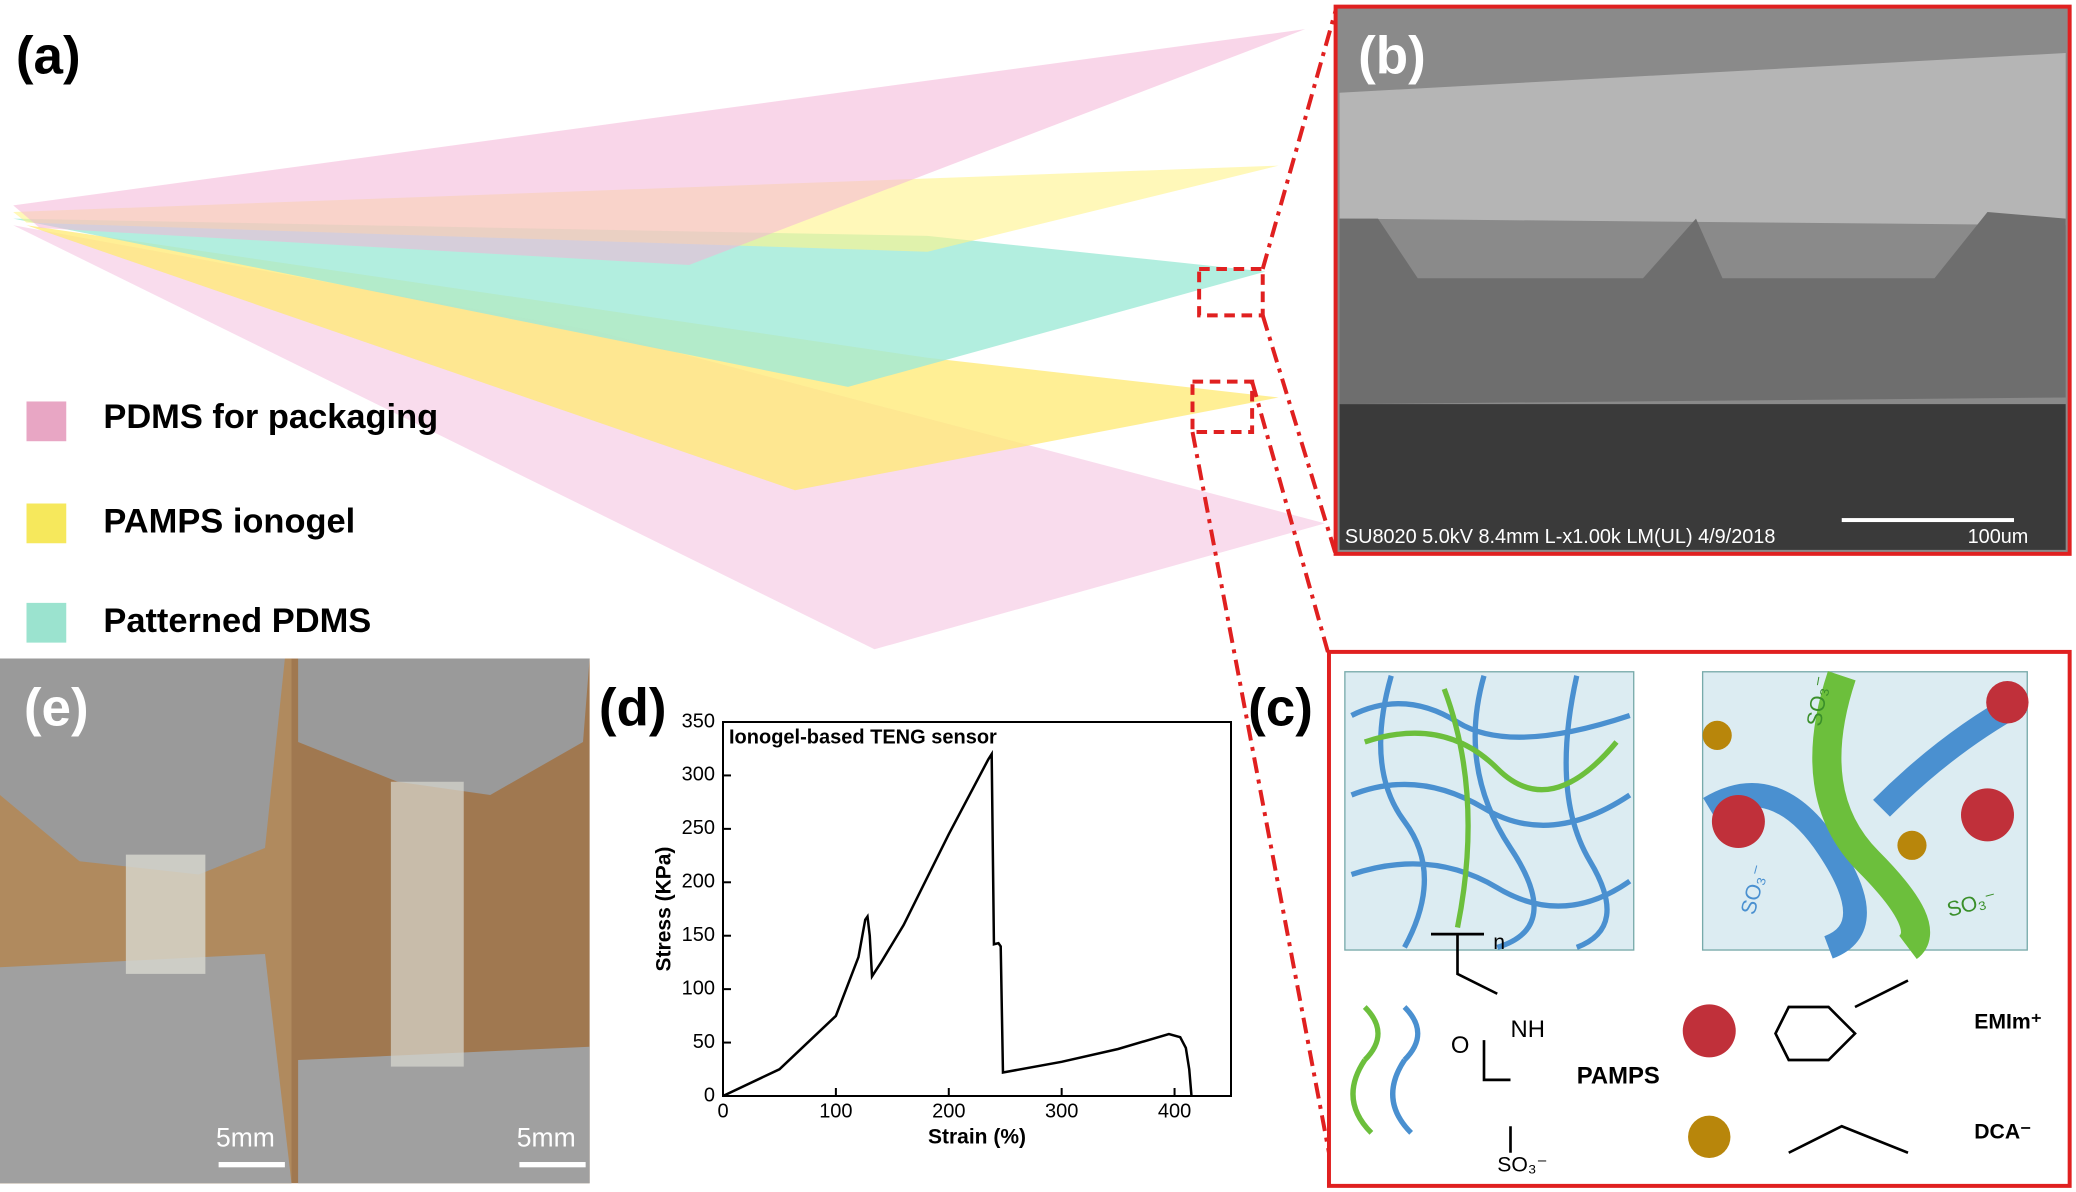 The image size is (2076, 1192). Describe the element at coordinates (1280, 708) in the screenshot. I see `panel-label: (c)` at that location.